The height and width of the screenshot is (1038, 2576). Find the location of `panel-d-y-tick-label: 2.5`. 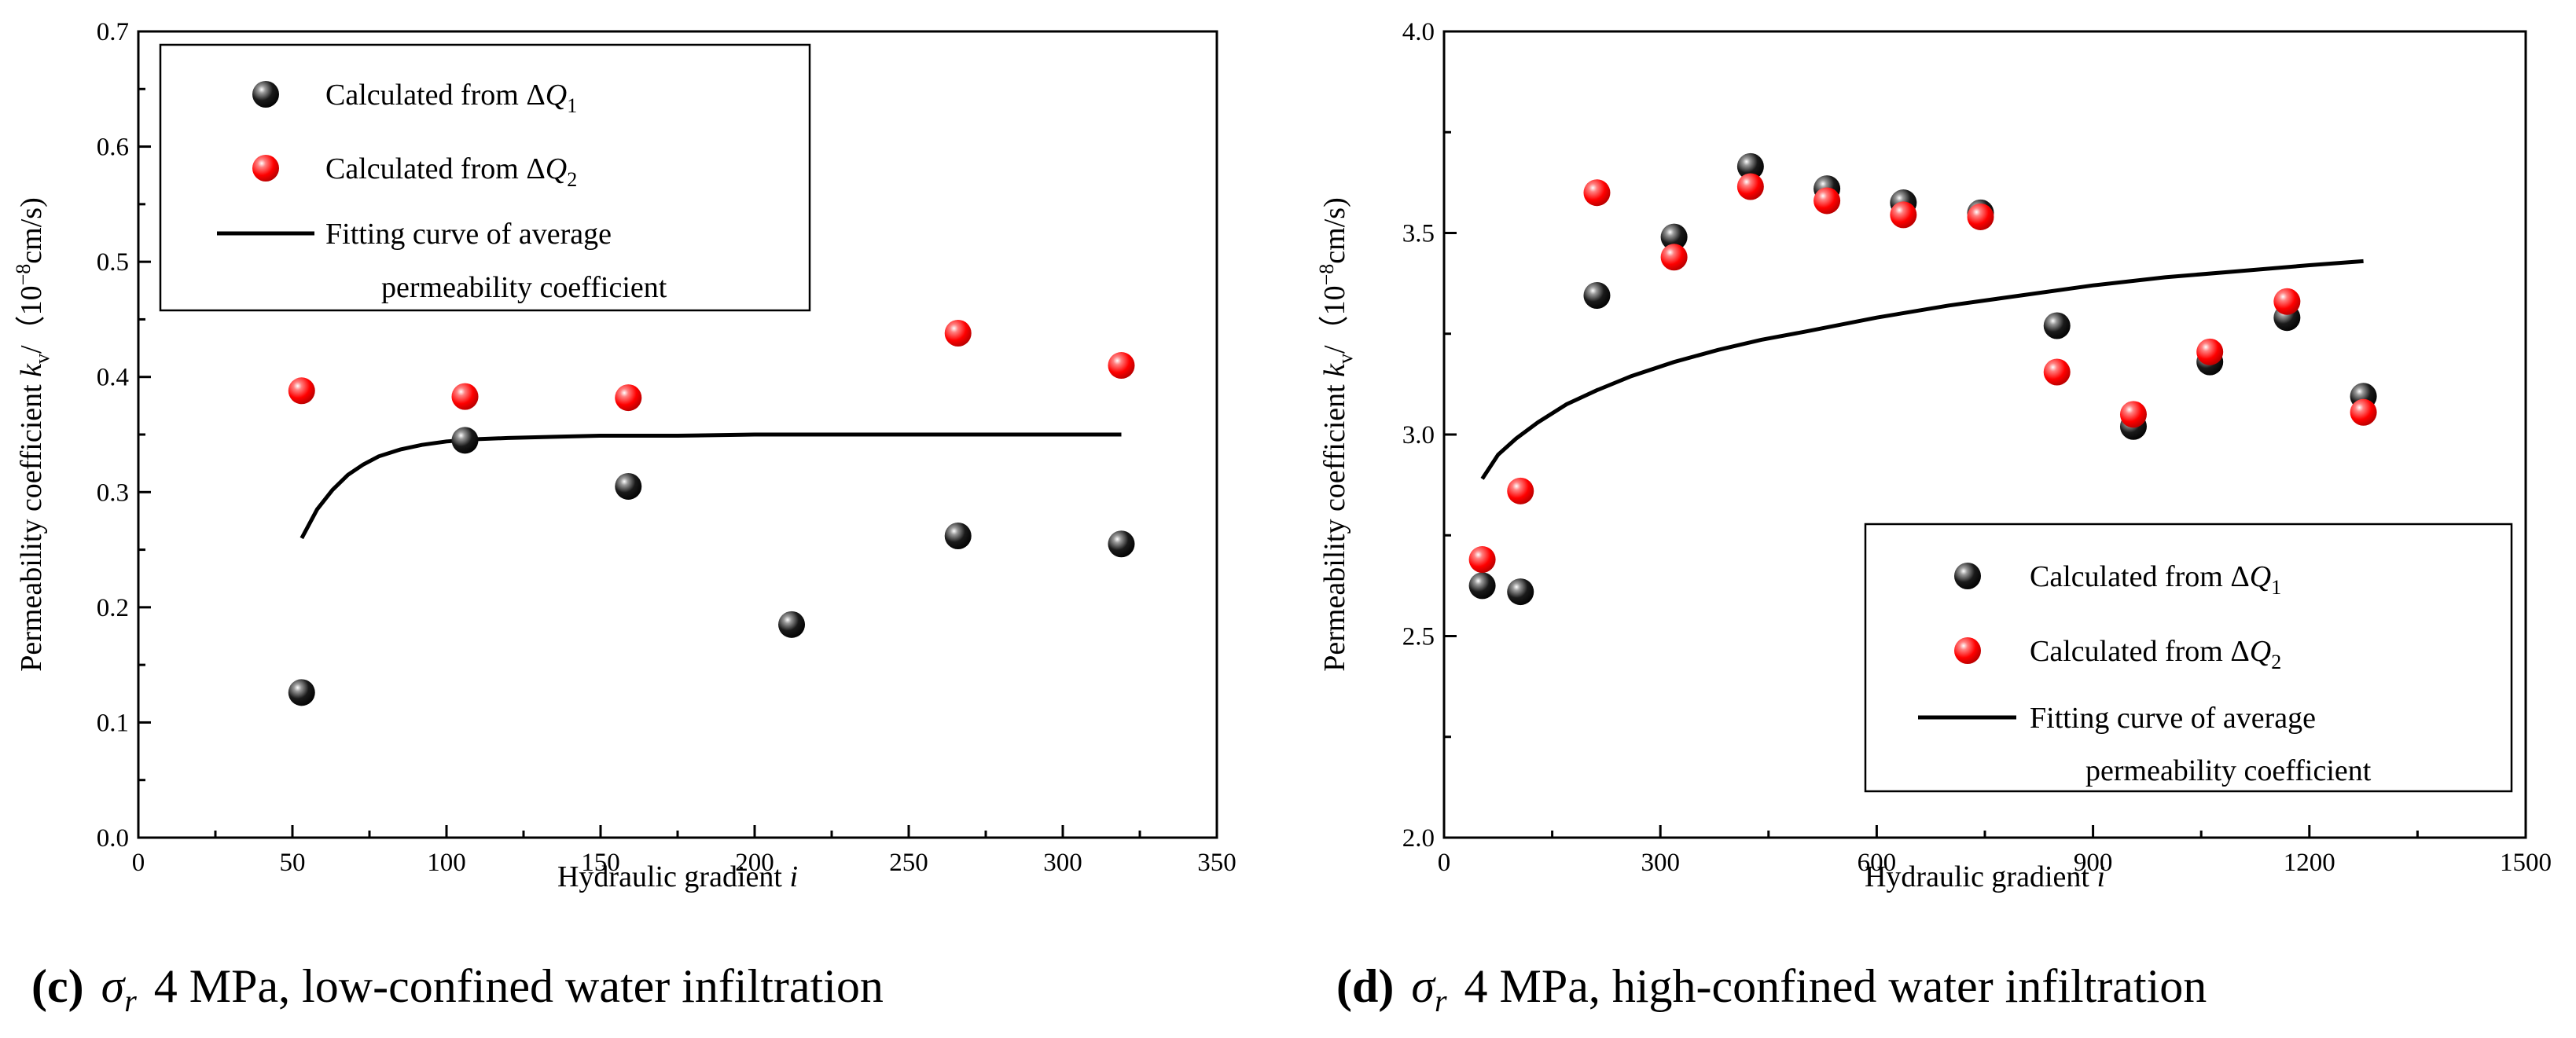

panel-d-y-tick-label: 2.5 is located at coordinates (1418, 637).